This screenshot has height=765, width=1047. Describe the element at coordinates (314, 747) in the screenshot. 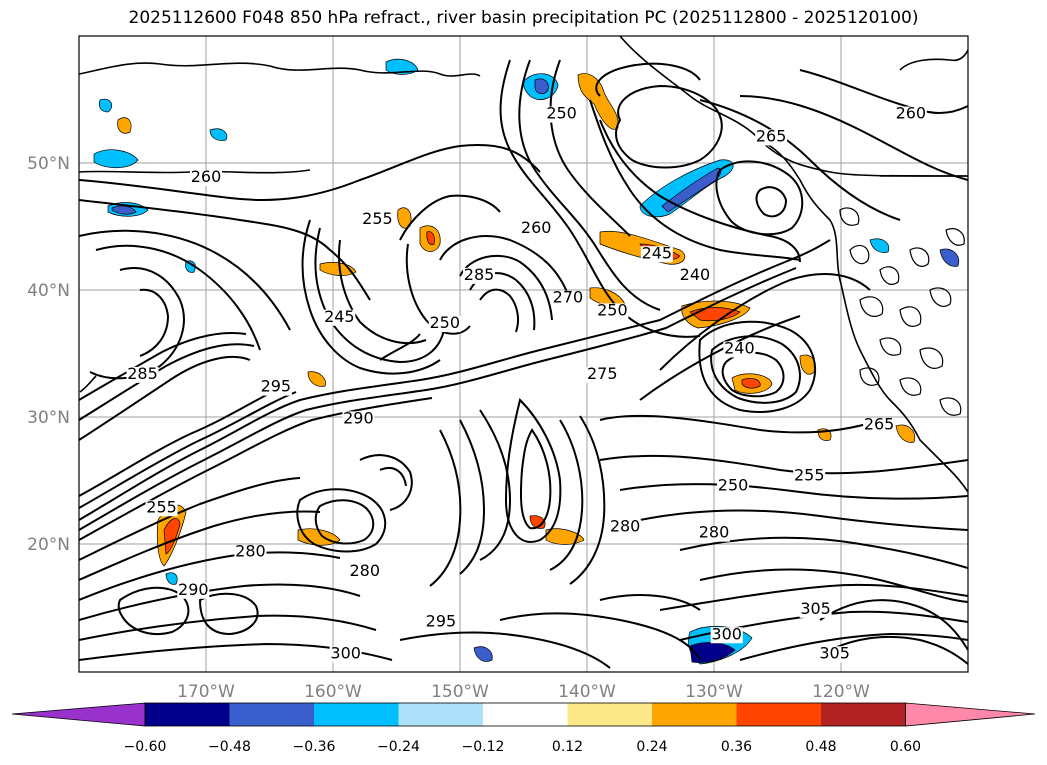

I see `colorbar-tick-label: −0.36` at that location.